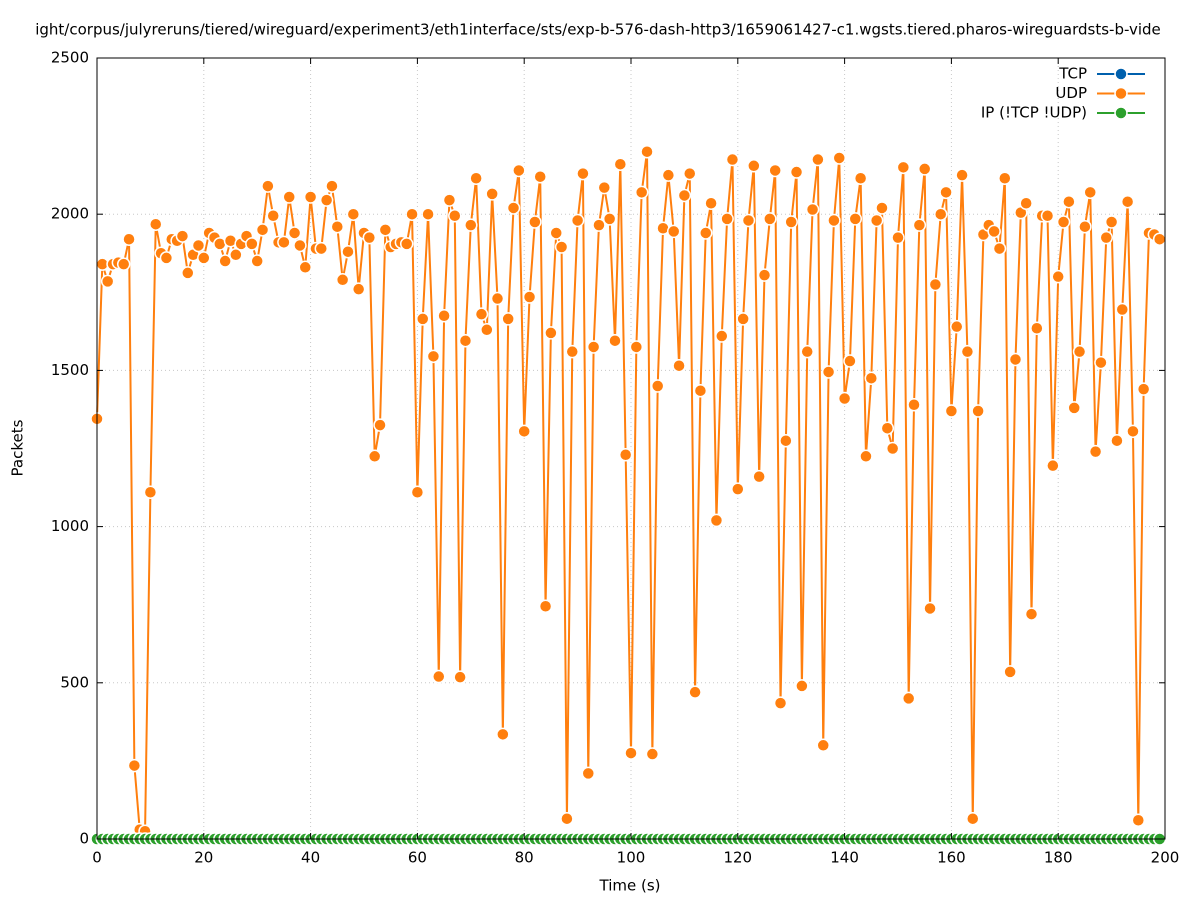 Image resolution: width=1197 pixels, height=900 pixels. I want to click on y-tick-label: 2000, so click(70, 214).